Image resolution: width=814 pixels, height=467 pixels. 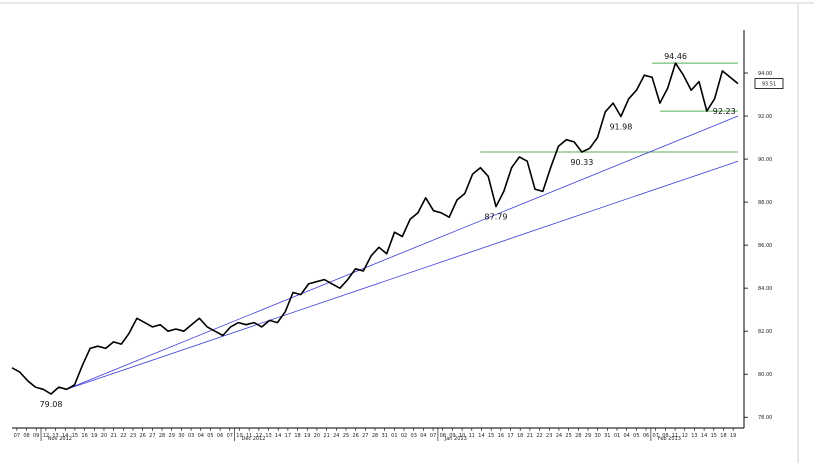 I want to click on y-tick-label: 80.00, so click(x=765, y=375).